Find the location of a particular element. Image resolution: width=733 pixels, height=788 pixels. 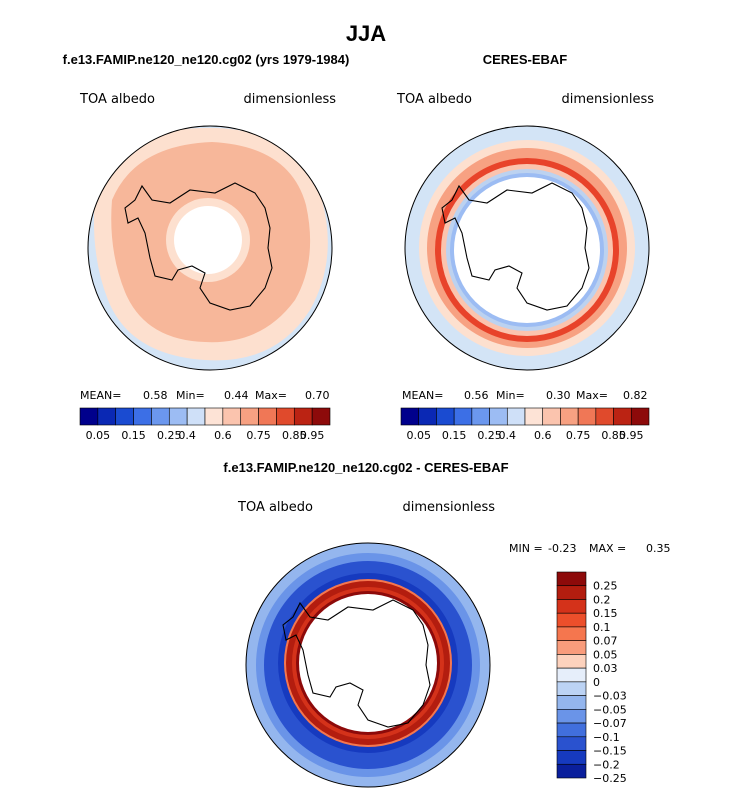

panel-ceres-colorbar: 0.05 0.15 0.250.4 0.6 0.75 0.850.95 is located at coordinates (525, 424).